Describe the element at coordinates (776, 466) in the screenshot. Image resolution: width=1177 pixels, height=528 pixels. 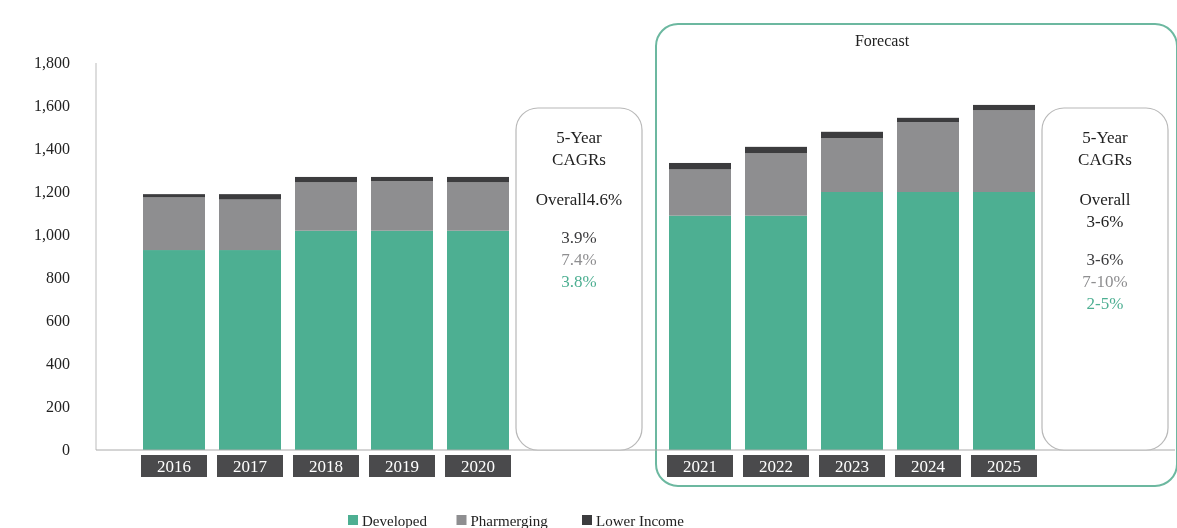
I see `x-tick-label: 2022` at that location.